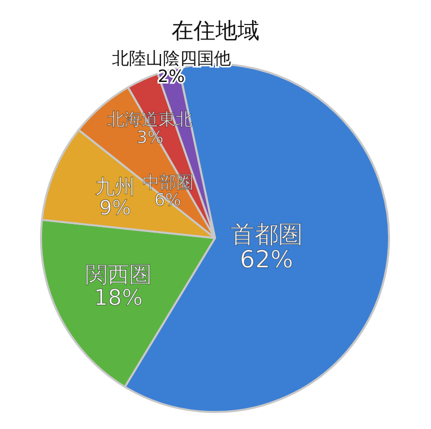 The height and width of the screenshot is (429, 431). I want to click on chart-title: 在住地域, so click(216, 31).